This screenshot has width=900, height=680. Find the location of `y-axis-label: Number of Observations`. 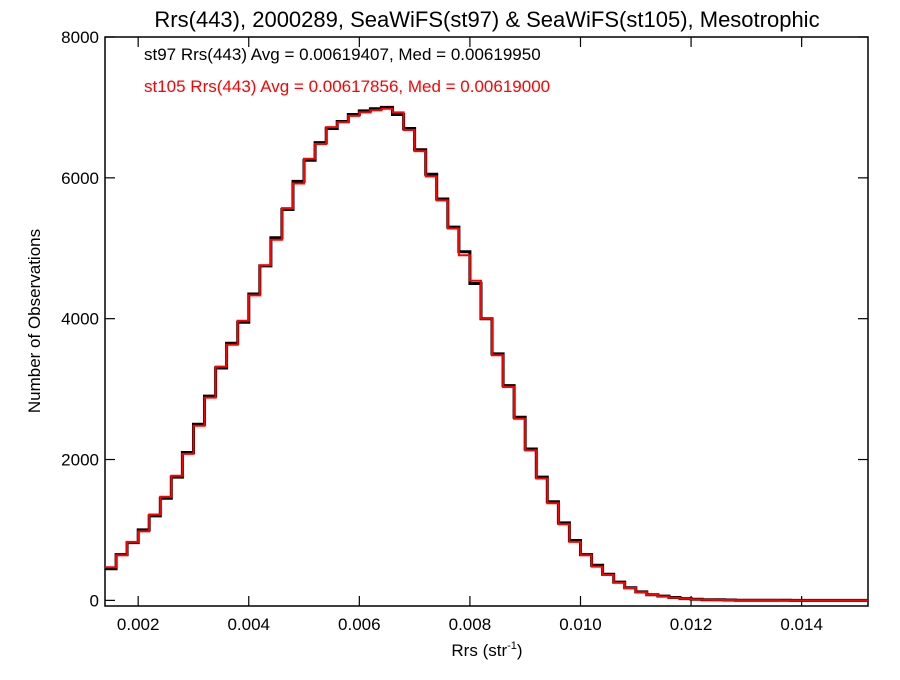

y-axis-label: Number of Observations is located at coordinates (34, 321).